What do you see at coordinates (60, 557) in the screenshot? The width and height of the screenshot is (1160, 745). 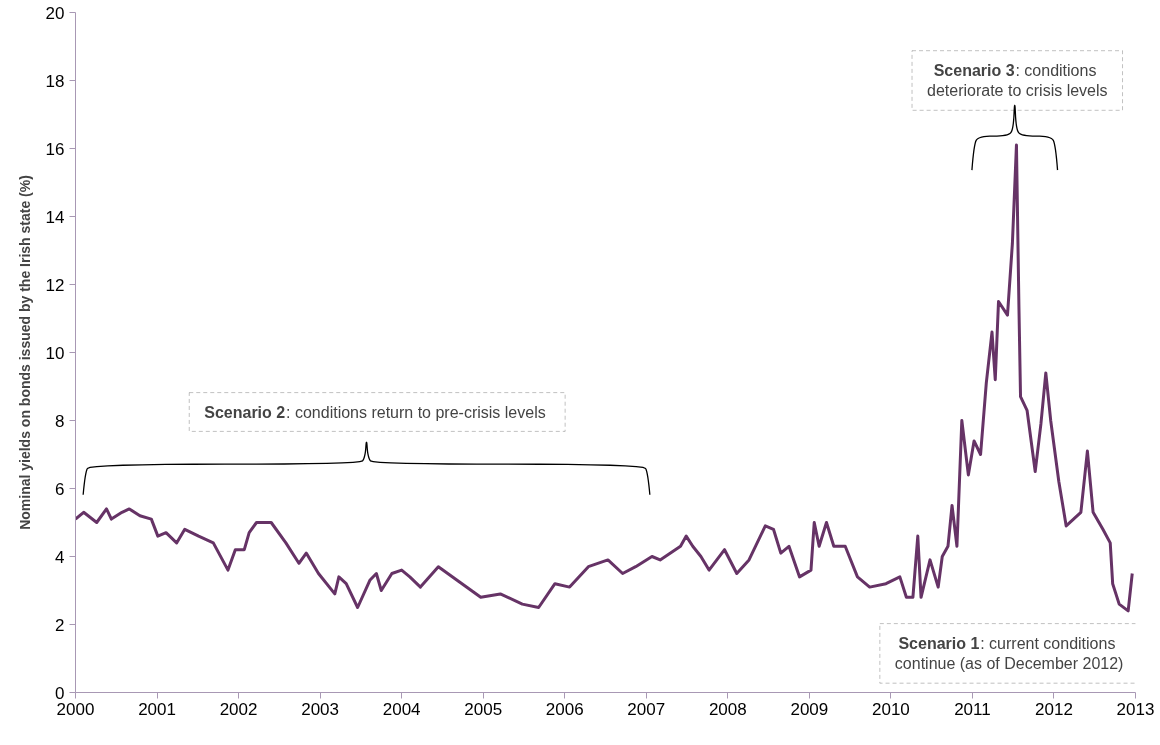 I see `y-tick-label: 4` at bounding box center [60, 557].